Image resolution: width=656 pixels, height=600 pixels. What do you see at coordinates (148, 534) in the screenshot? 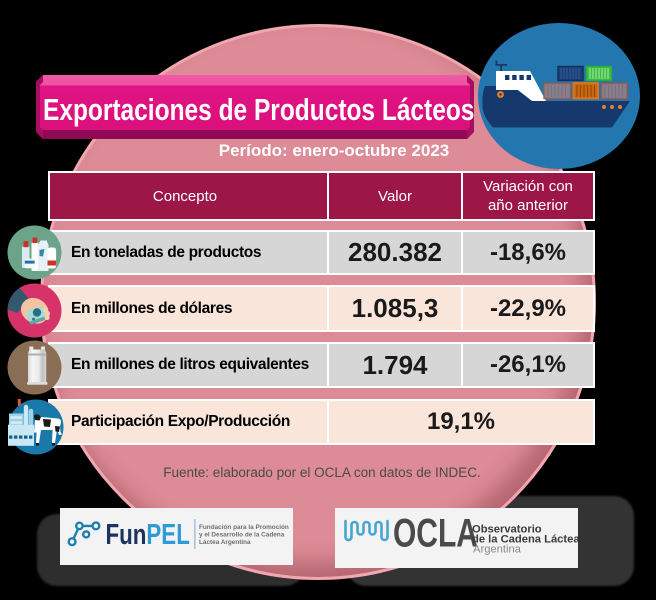
I see `svg-text: FunPEL` at bounding box center [148, 534].